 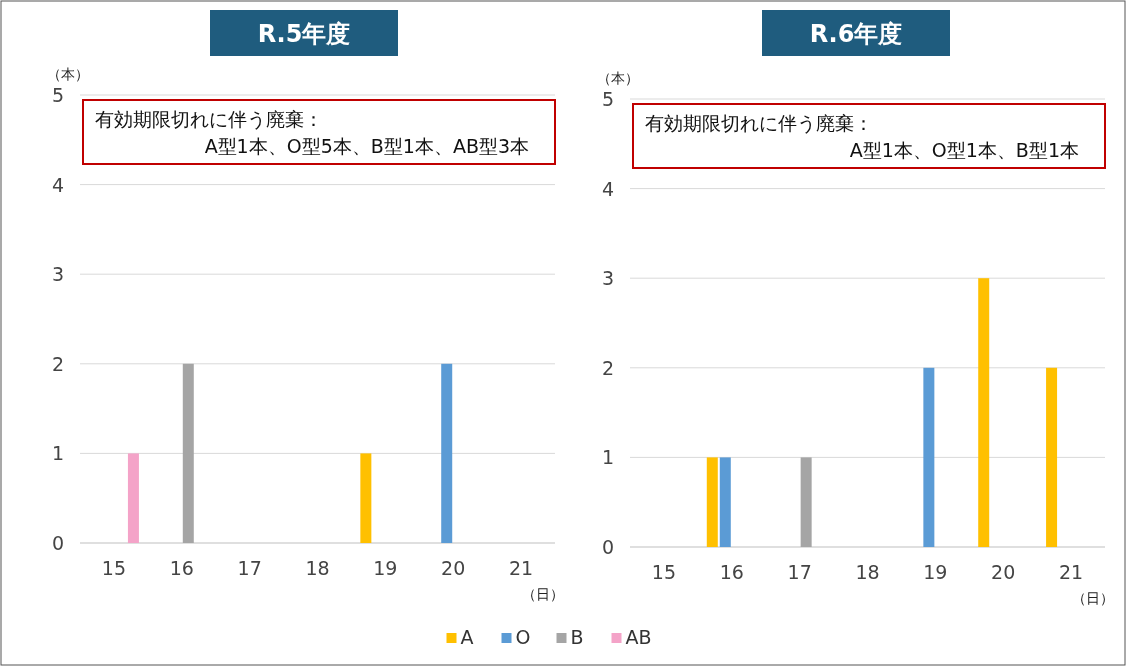 What do you see at coordinates (312, 132) in the screenshot?
I see `annotation: 有効期限切れに伴う廃棄： A型1本、O型5本、B型1本、AB型3本` at bounding box center [312, 132].